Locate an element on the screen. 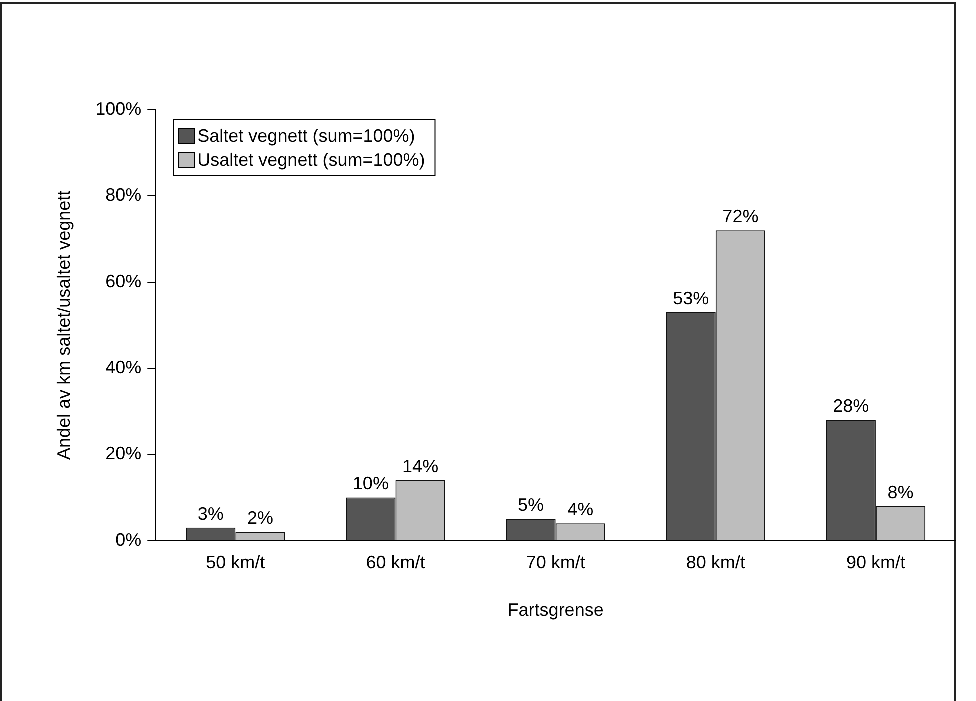 This screenshot has width=976, height=701. y-tick-label: 0% is located at coordinates (129, 540).